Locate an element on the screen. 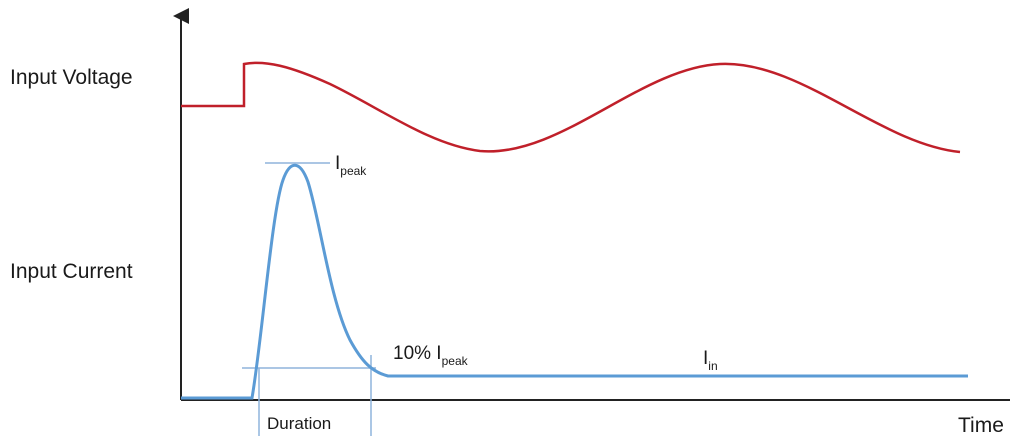 The image size is (1014, 438). peak-label: Ipeak is located at coordinates (351, 165).